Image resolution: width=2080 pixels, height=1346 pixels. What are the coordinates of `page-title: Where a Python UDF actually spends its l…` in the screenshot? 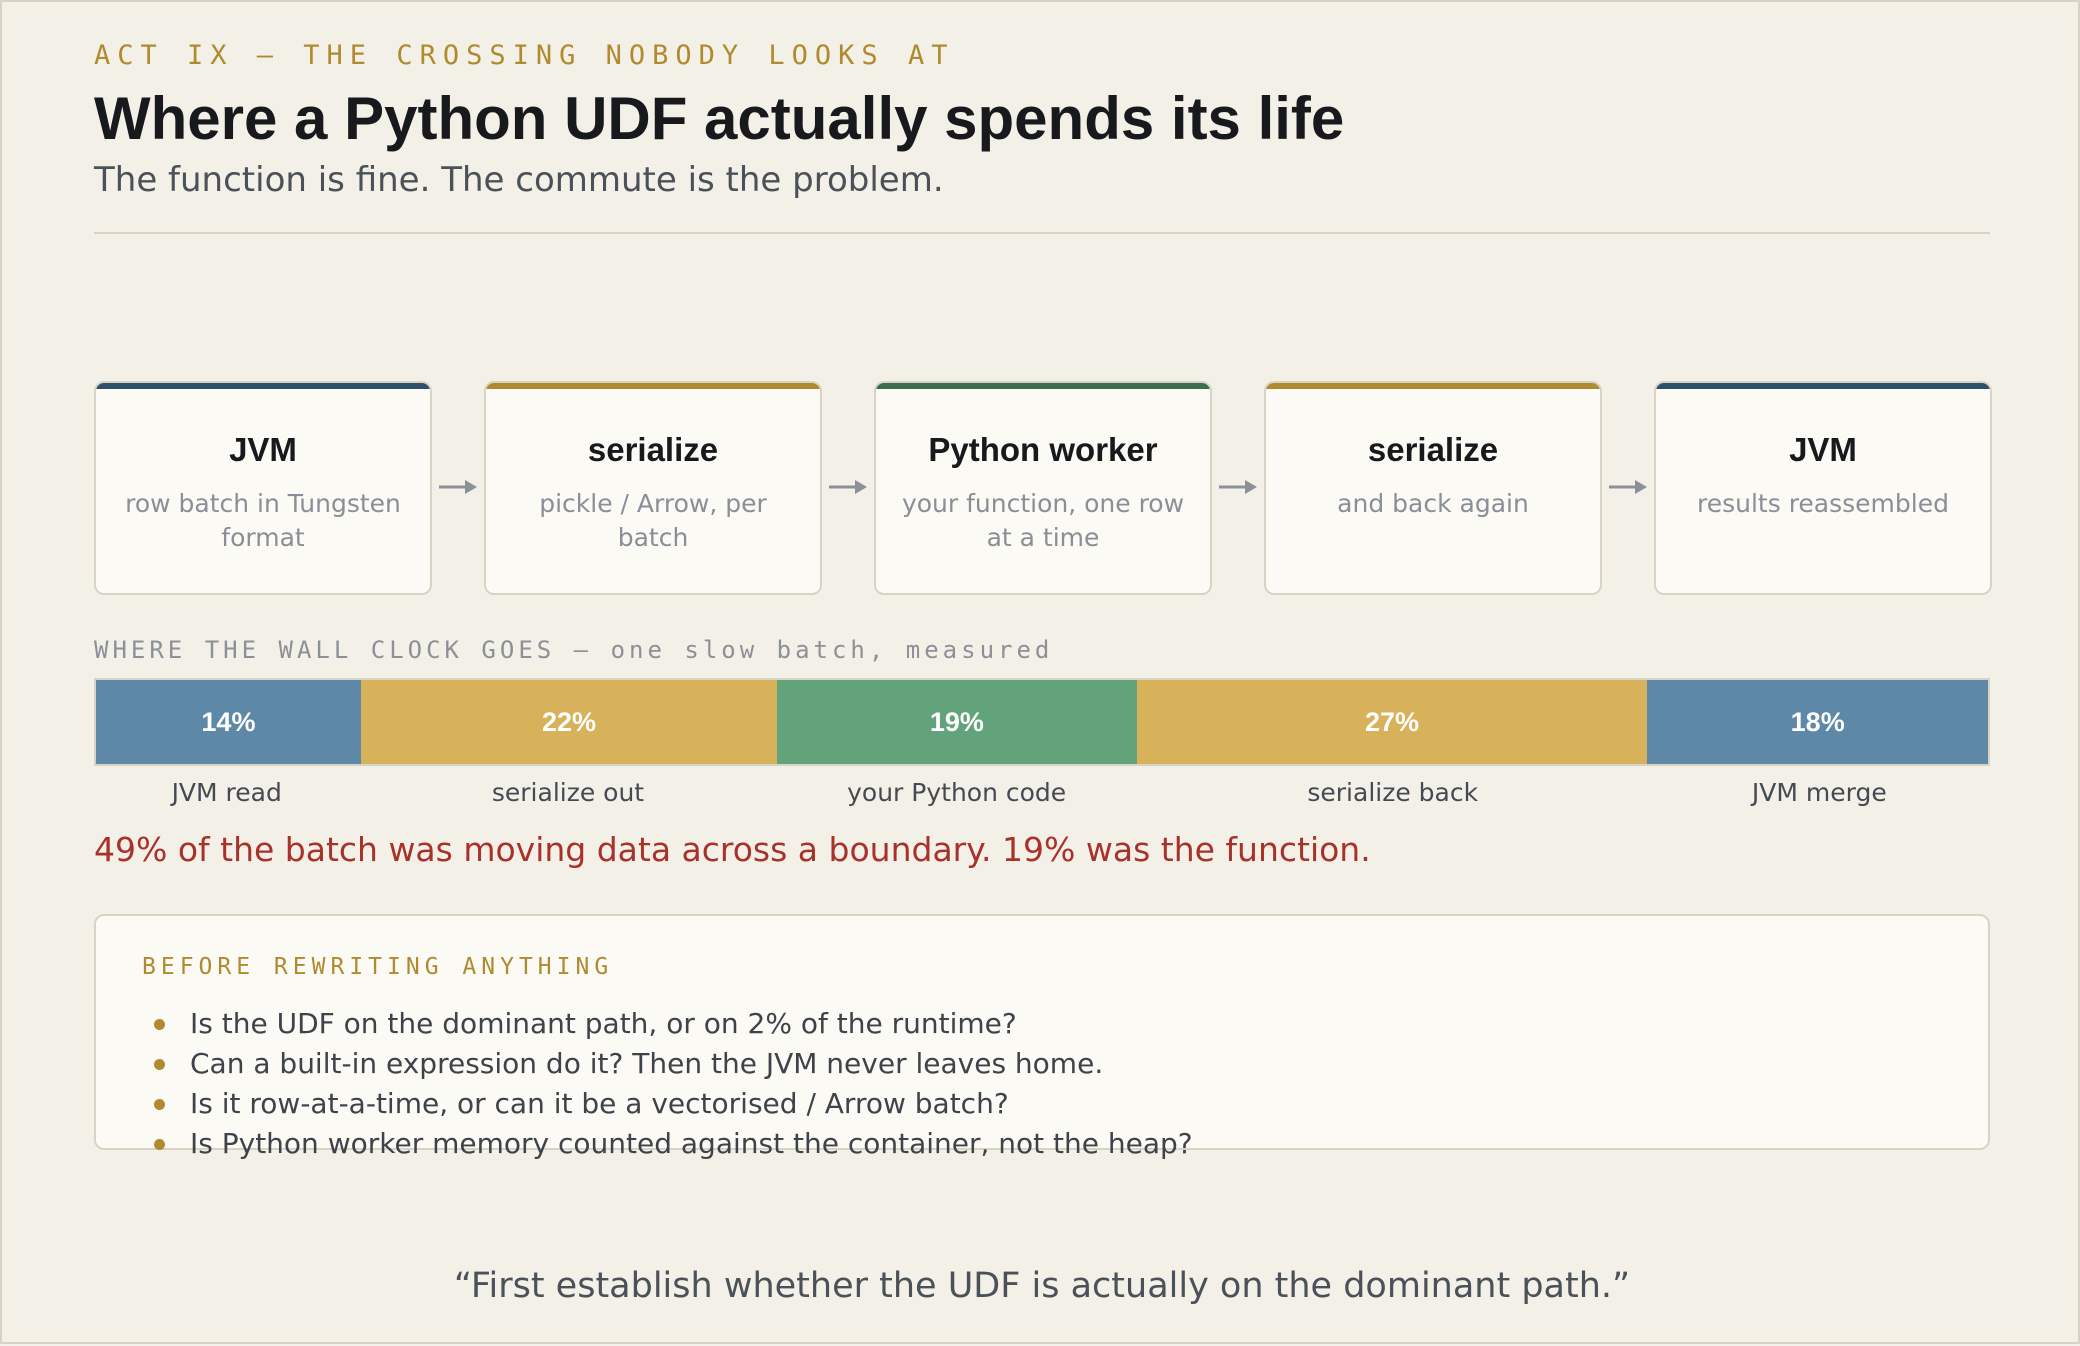 It's located at (719, 118).